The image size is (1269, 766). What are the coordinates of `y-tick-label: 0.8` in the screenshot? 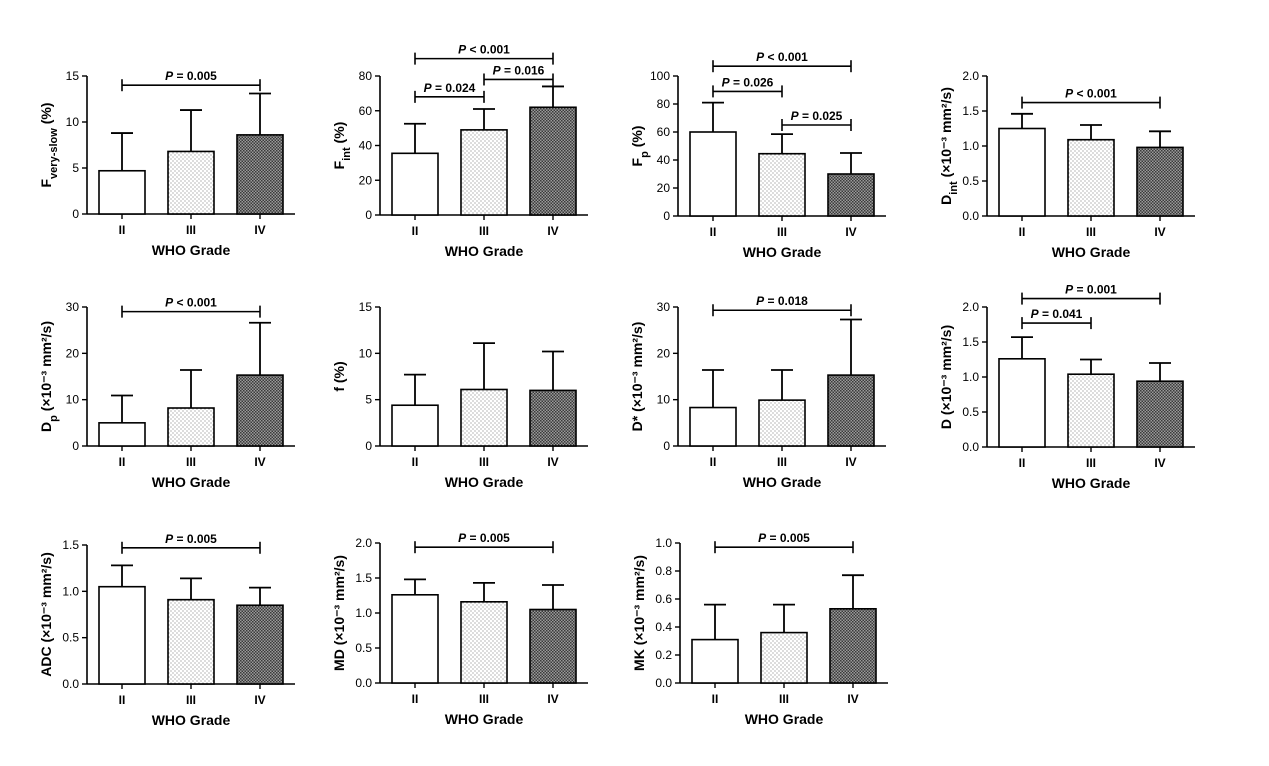 It's located at (663, 571).